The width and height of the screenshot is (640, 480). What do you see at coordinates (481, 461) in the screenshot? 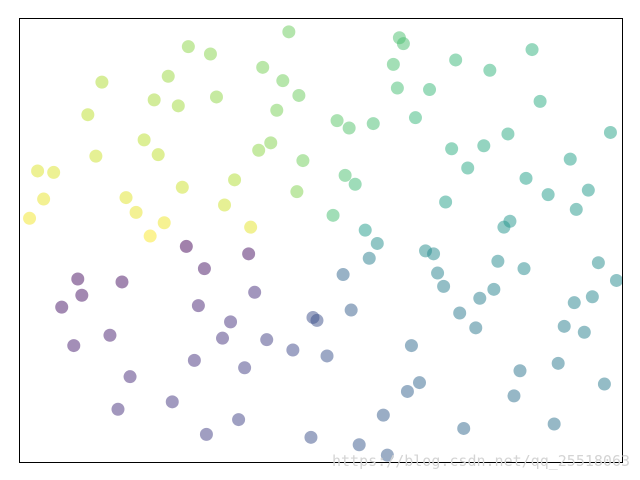
I see `watermark: https://blog.csdn.net/qq_25518063` at bounding box center [481, 461].